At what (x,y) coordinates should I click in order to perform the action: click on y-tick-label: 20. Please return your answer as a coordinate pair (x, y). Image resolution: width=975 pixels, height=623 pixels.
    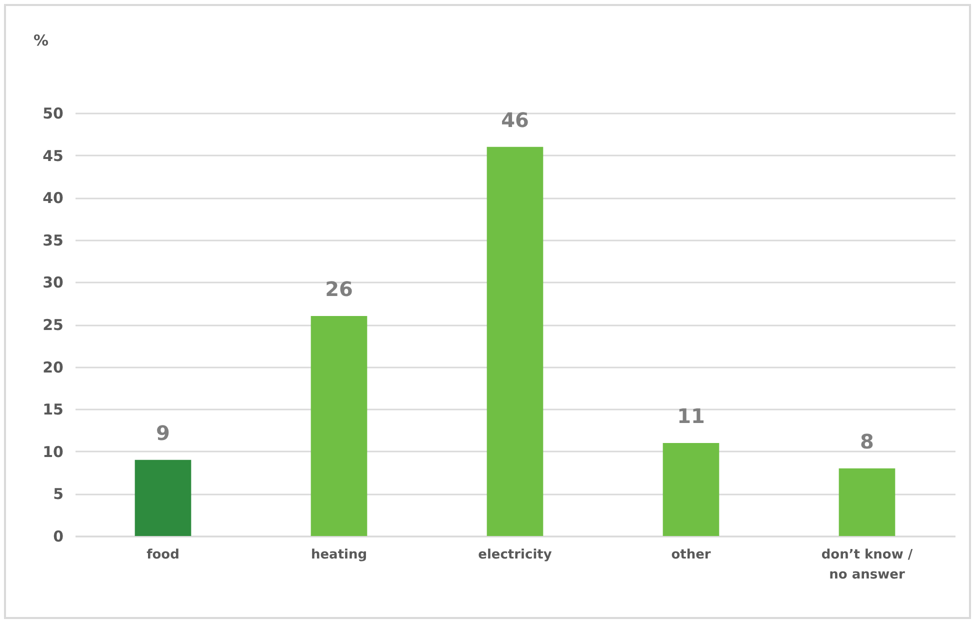
    Looking at the image, I should click on (53, 367).